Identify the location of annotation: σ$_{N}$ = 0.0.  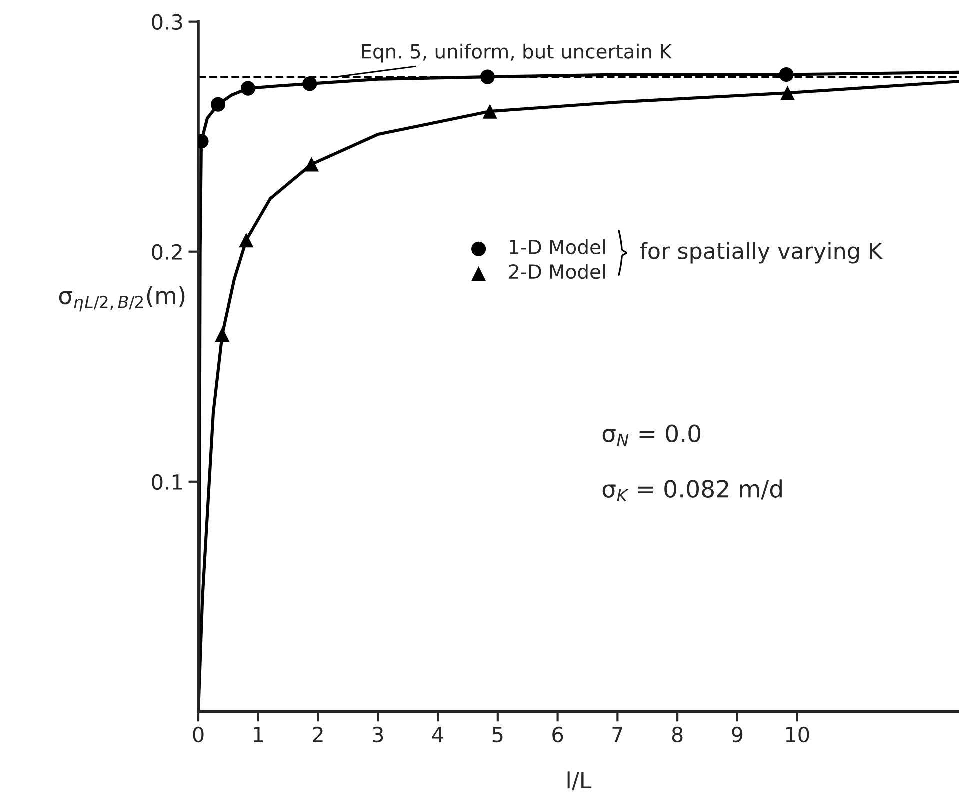
(651, 435).